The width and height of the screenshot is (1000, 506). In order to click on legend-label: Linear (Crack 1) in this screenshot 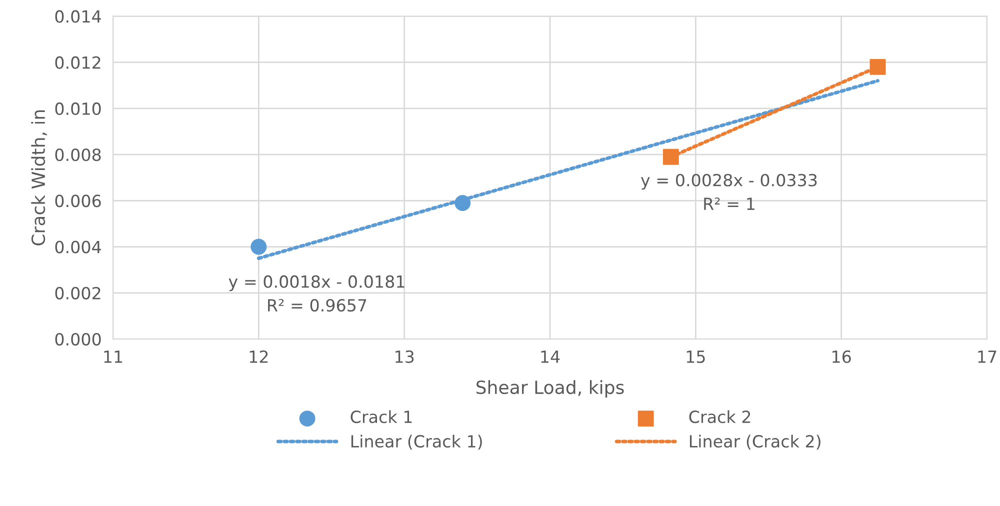, I will do `click(416, 442)`.